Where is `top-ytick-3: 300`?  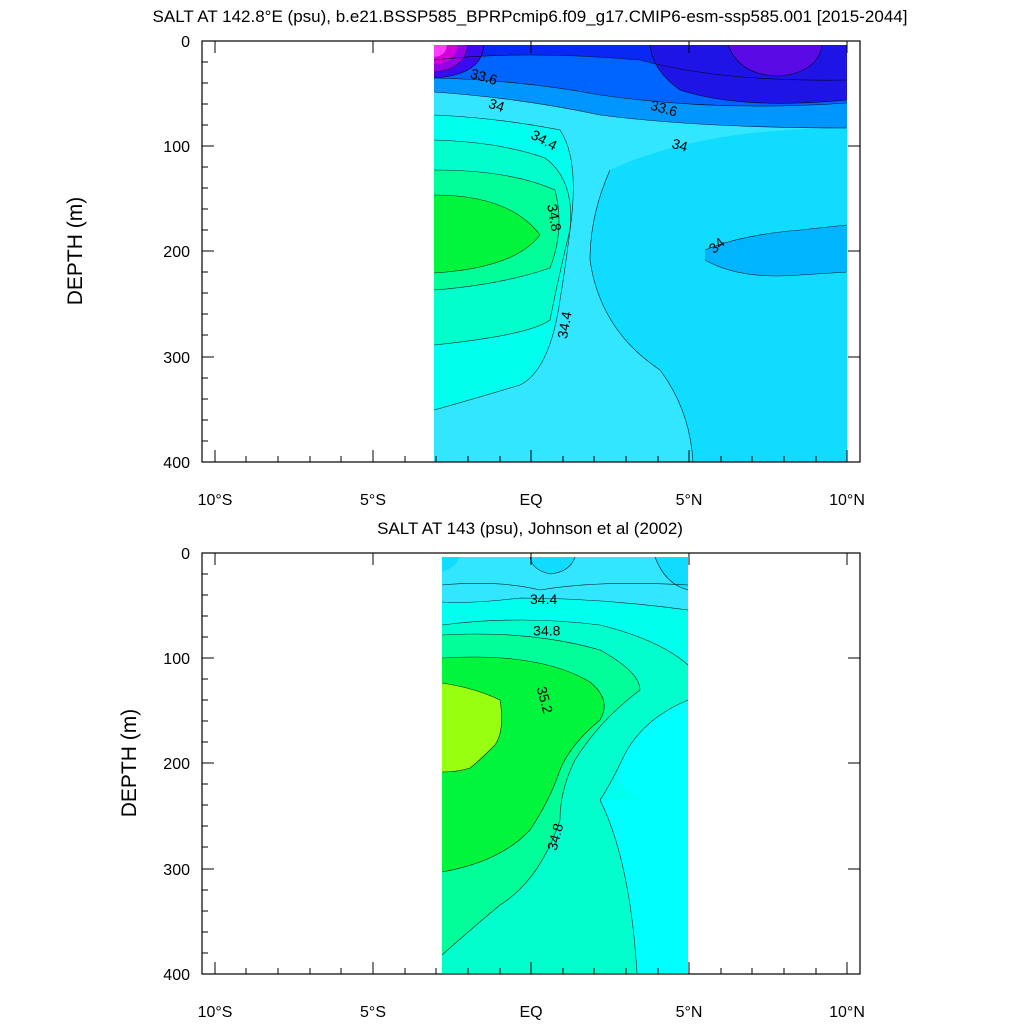 top-ytick-3: 300 is located at coordinates (176, 358).